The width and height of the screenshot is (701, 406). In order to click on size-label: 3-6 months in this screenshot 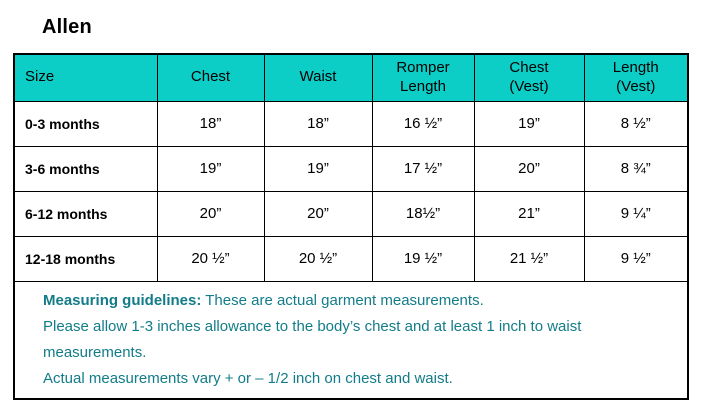, I will do `click(85, 168)`.